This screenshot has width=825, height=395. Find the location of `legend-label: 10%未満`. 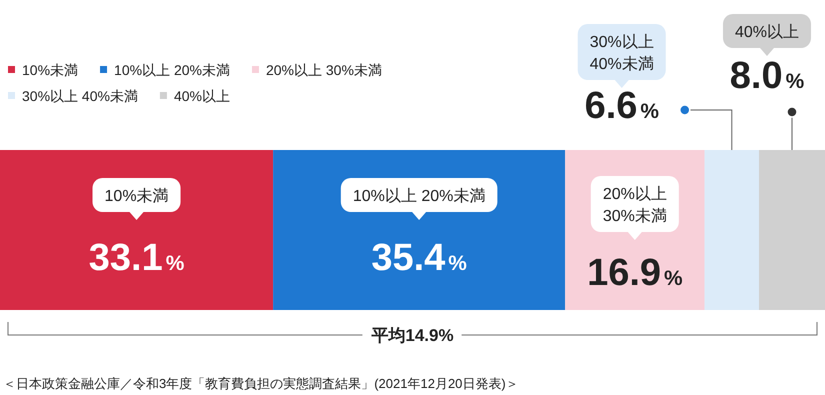

legend-label: 10%未満 is located at coordinates (50, 70).